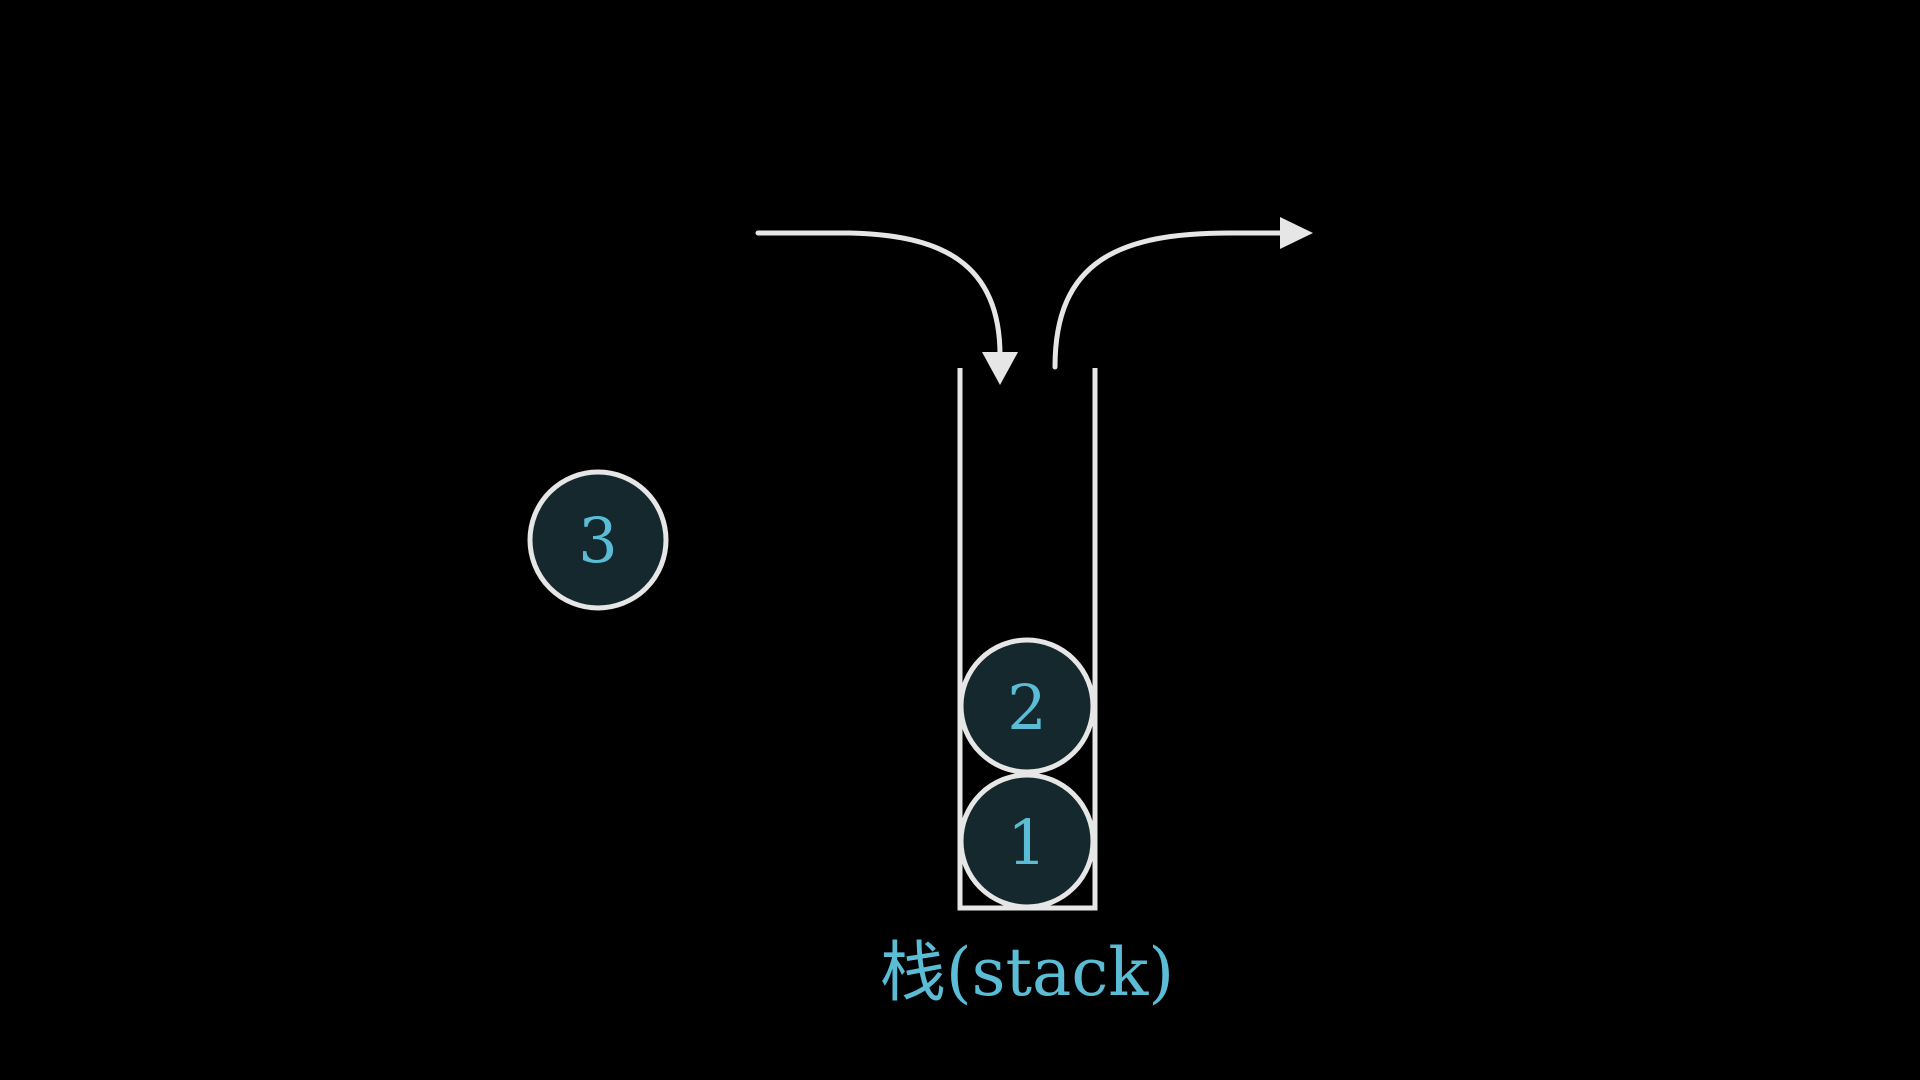 The width and height of the screenshot is (1920, 1080). I want to click on stack-label: 栈(stack), so click(1027, 972).